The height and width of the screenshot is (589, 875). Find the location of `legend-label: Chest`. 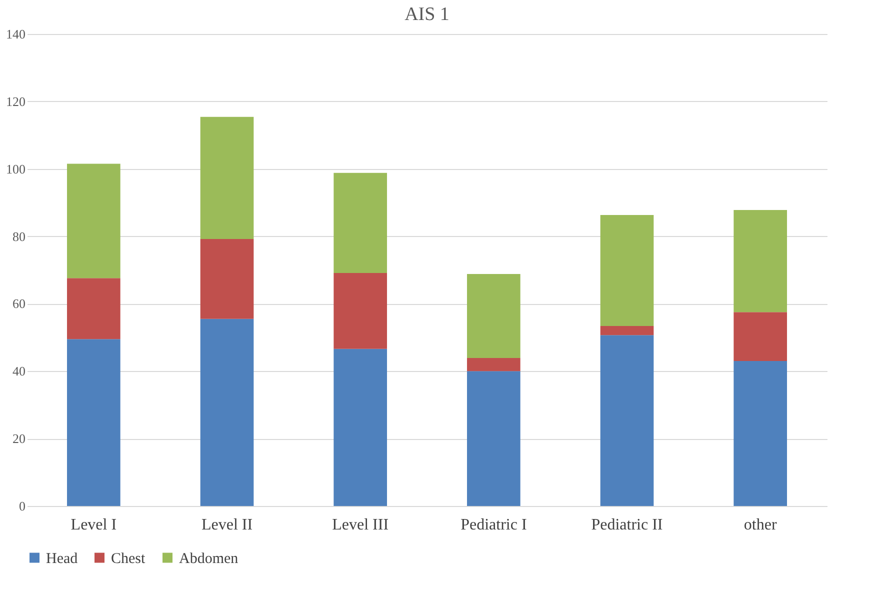

legend-label: Chest is located at coordinates (128, 558).